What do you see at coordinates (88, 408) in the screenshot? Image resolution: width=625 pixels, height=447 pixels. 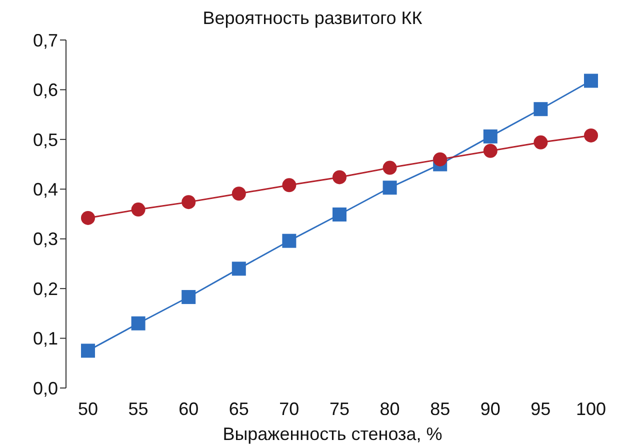 I see `x-tick-label: 50` at bounding box center [88, 408].